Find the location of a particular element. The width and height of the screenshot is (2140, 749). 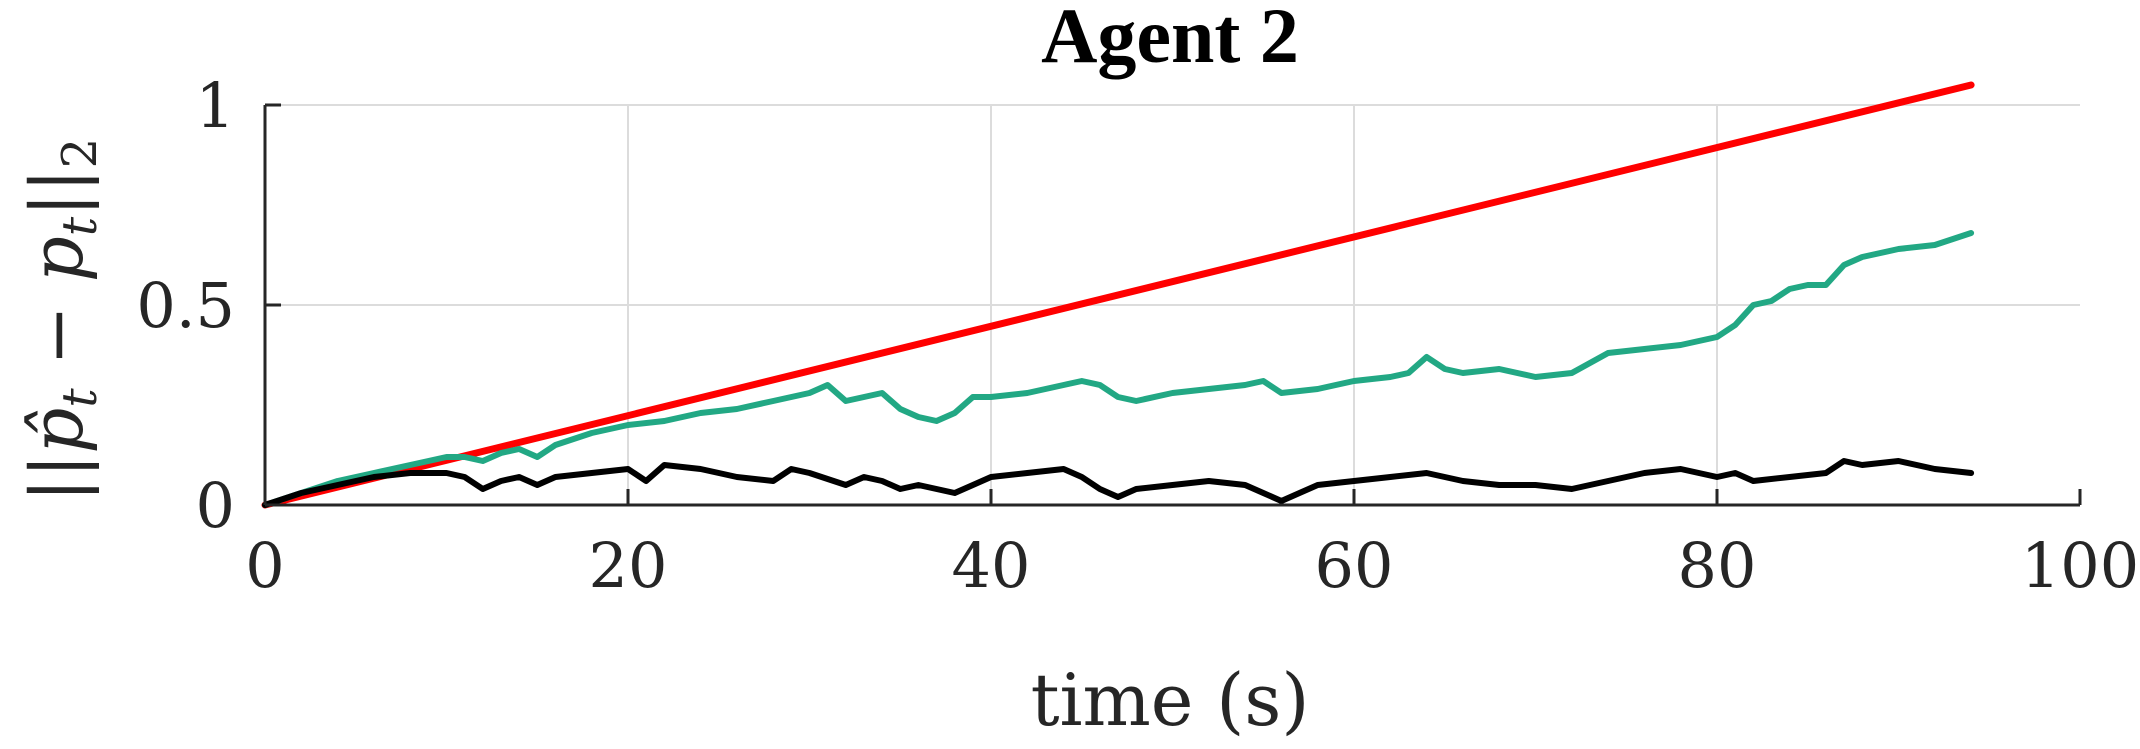

y-axis-label-minus: − is located at coordinates (57, 335).